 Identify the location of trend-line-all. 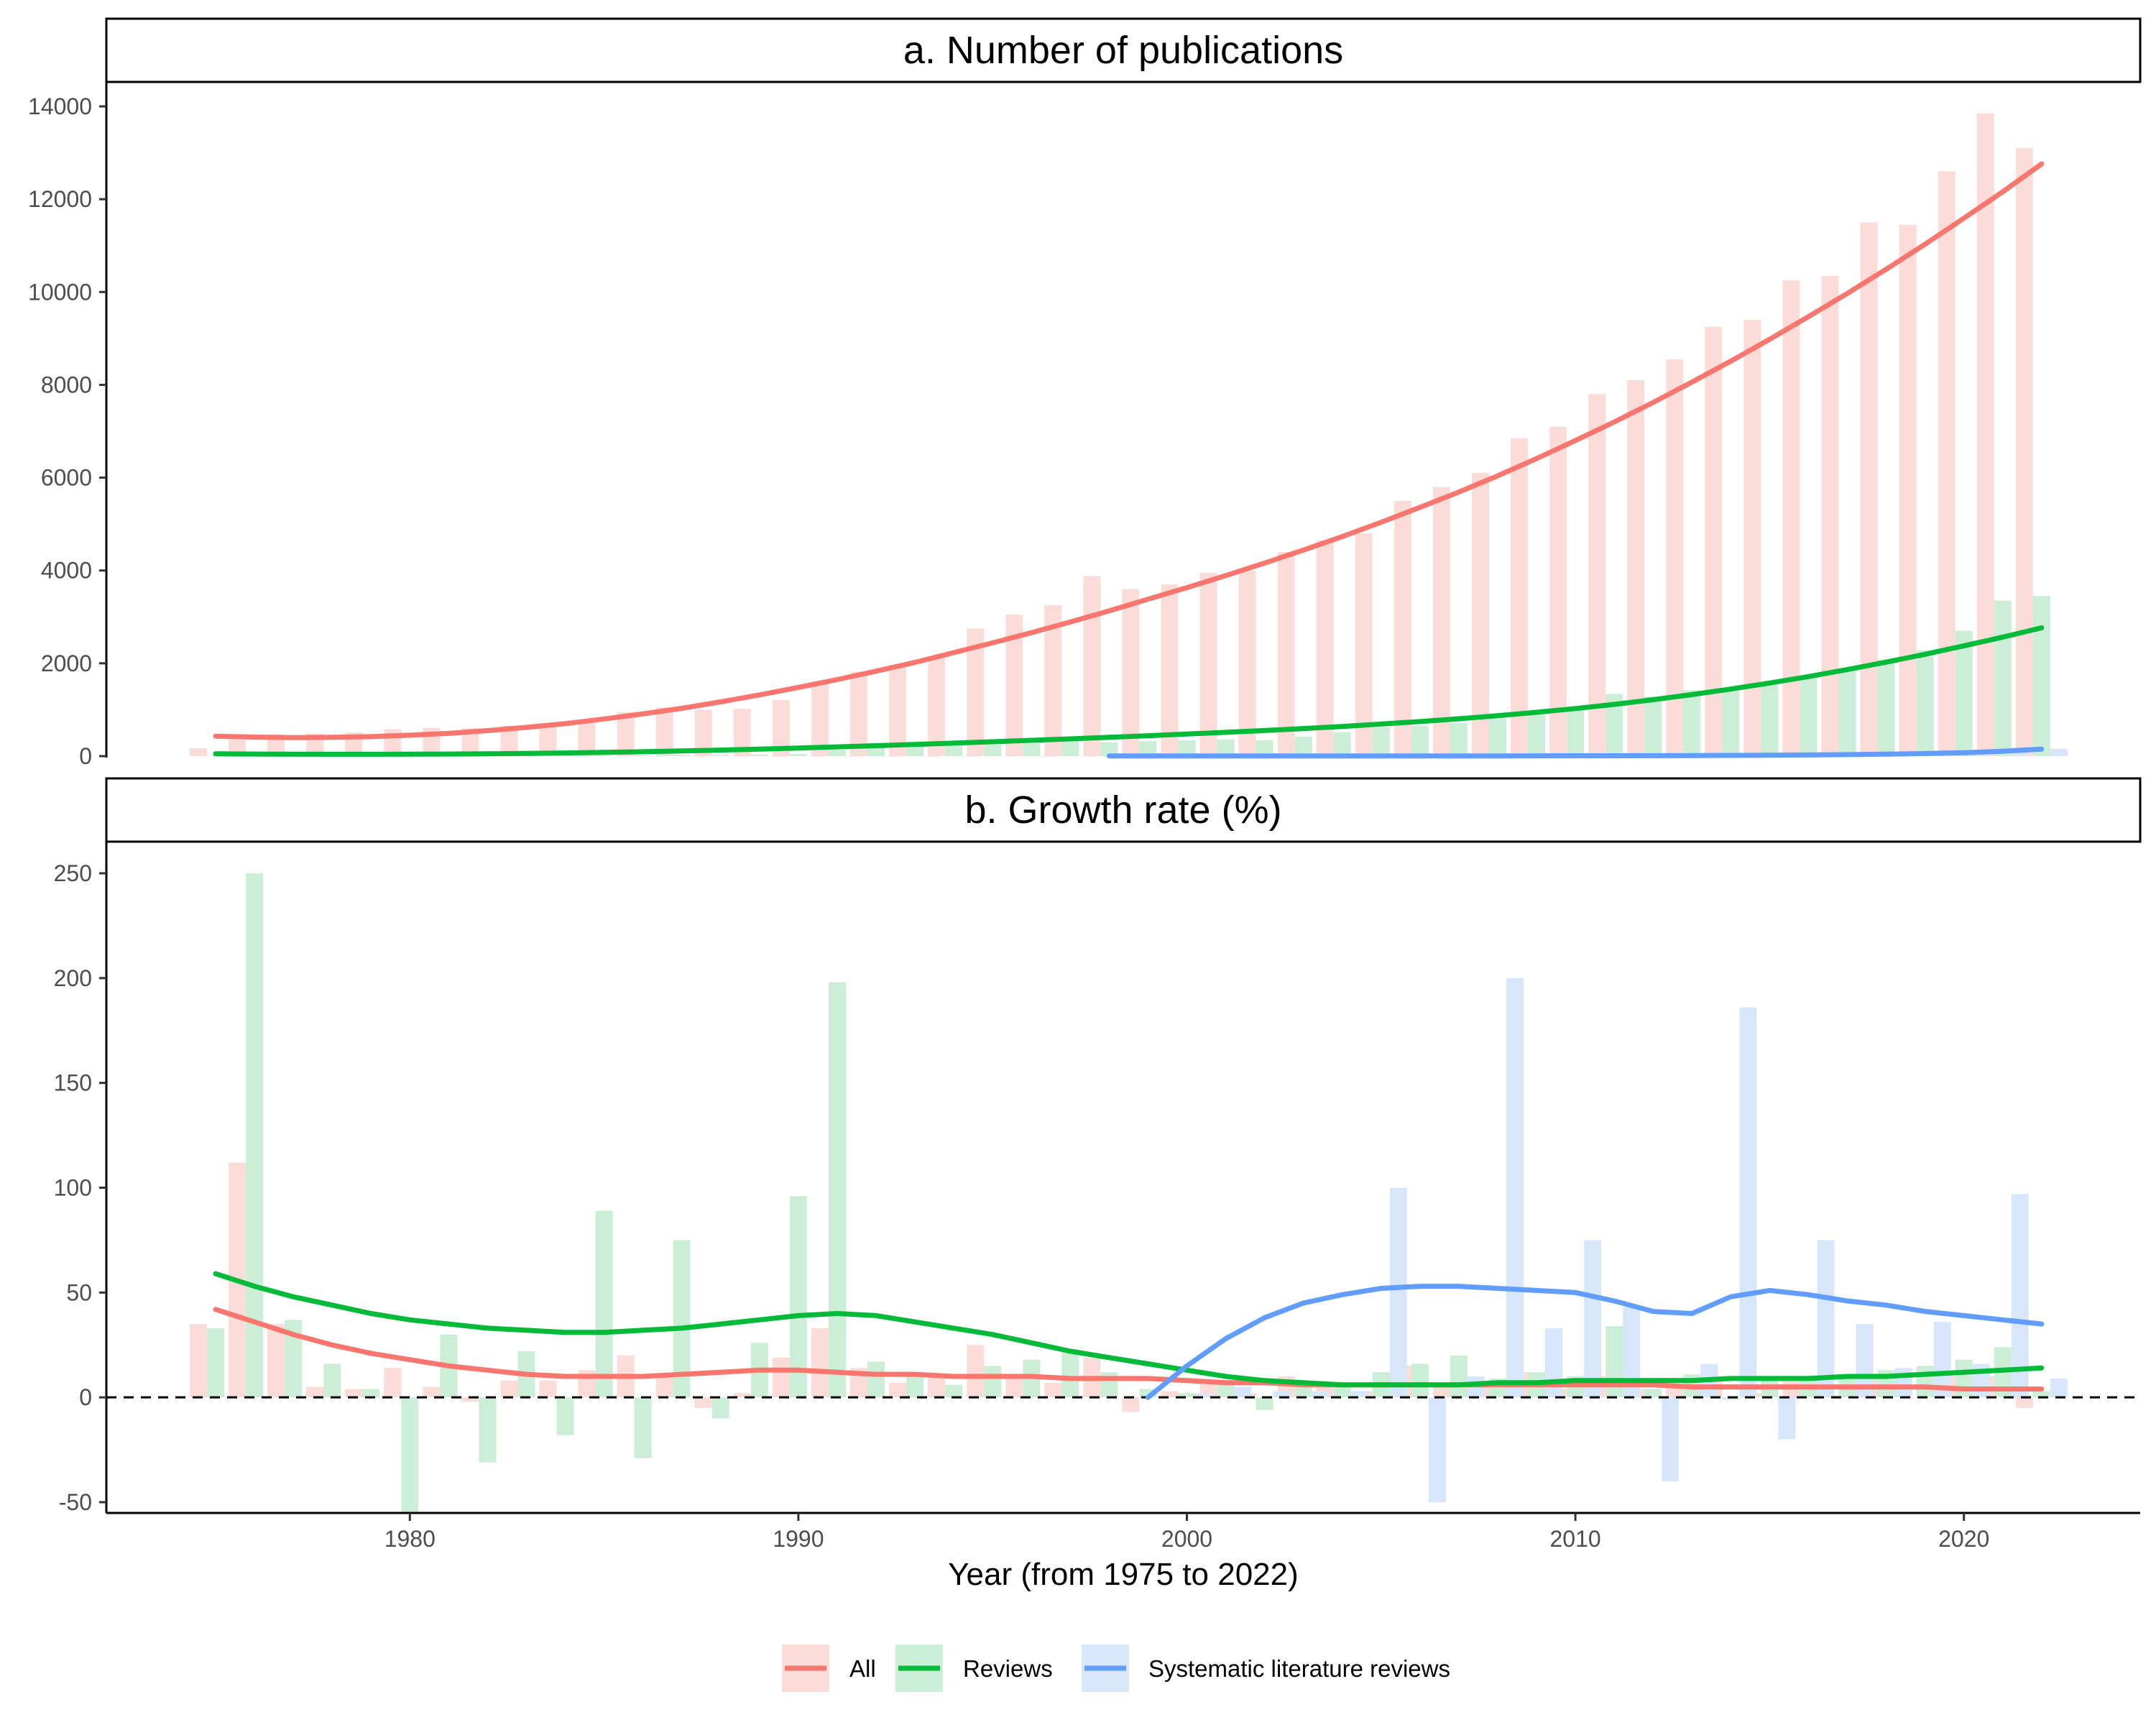
(1129, 1349).